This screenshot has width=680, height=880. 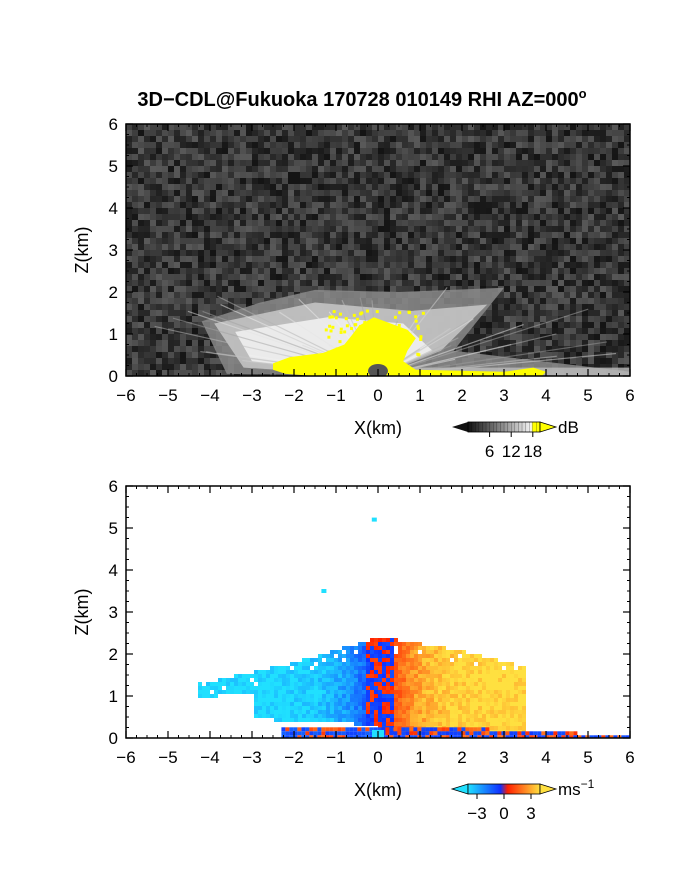 What do you see at coordinates (548, 427) in the screenshot?
I see `colorbar-right-arrow` at bounding box center [548, 427].